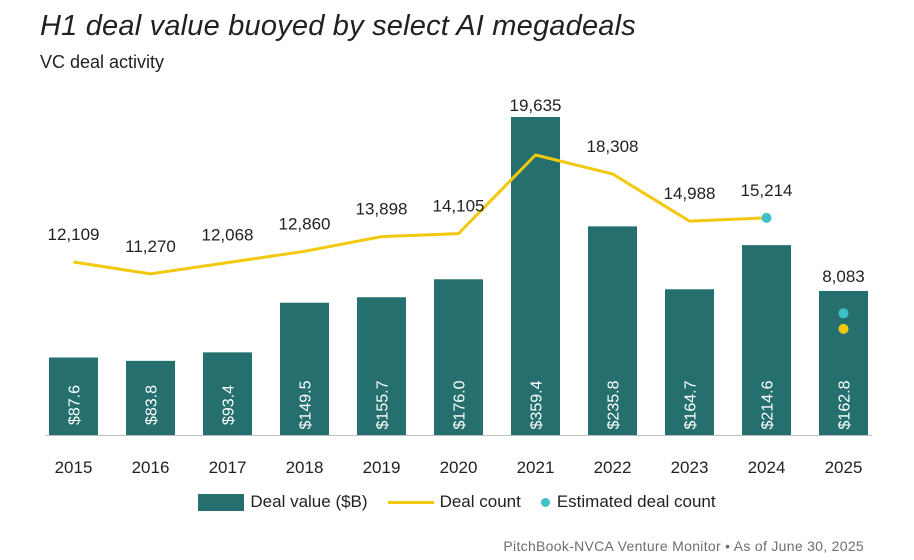  Describe the element at coordinates (305, 467) in the screenshot. I see `x-tick-label-2018: 2018` at that location.